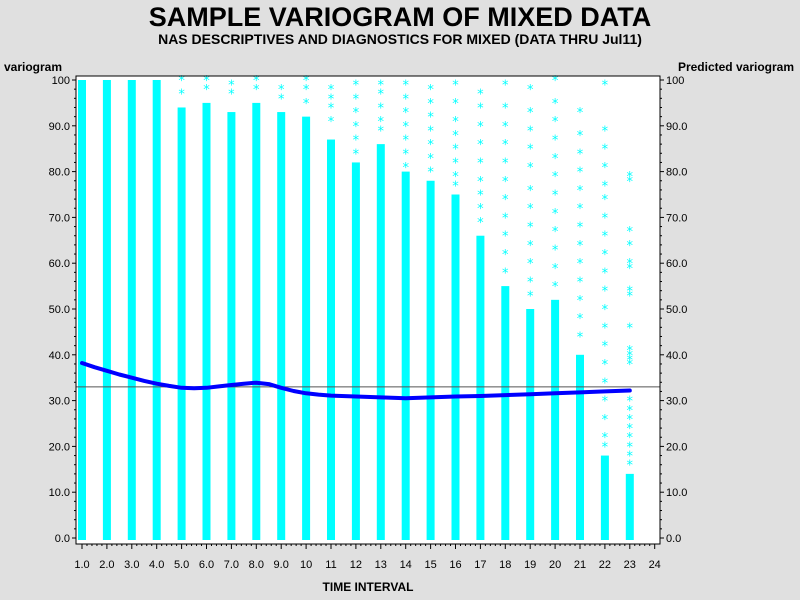  Describe the element at coordinates (59, 402) in the screenshot. I see `y-tick-label-left: 30.0` at that location.